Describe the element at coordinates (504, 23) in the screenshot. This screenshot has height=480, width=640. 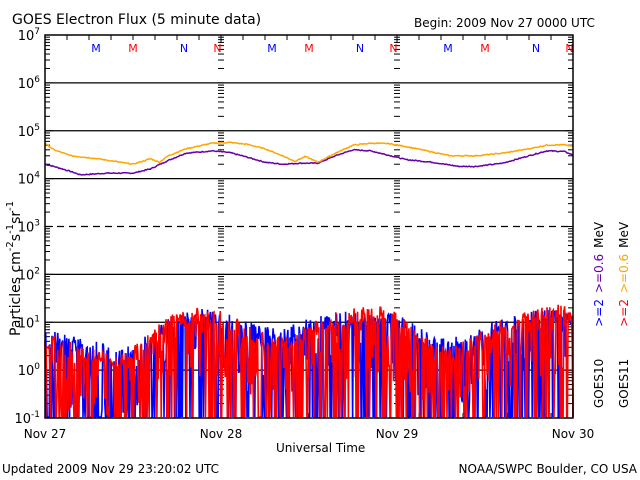
I see `begin-label: Begin: 2009 Nov 27 0000 UTC` at that location.